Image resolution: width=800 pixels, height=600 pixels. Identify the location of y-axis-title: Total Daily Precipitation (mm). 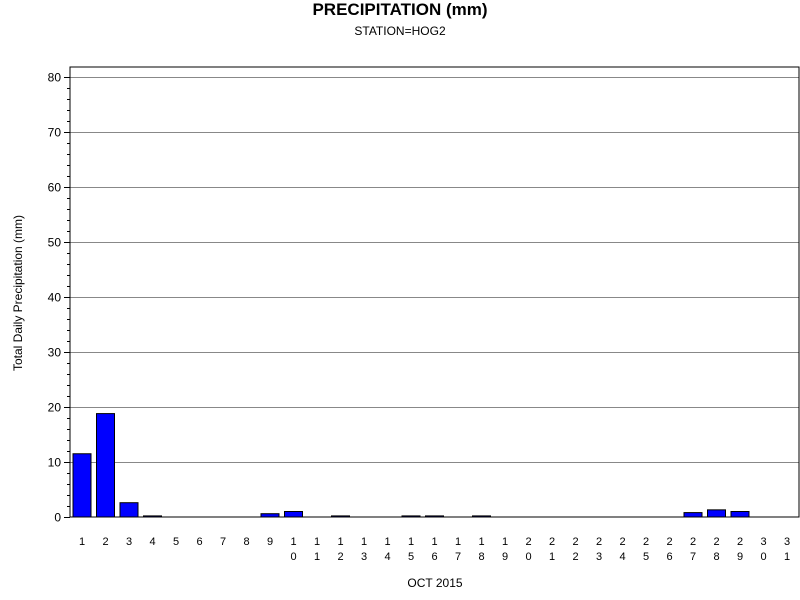
(18, 293).